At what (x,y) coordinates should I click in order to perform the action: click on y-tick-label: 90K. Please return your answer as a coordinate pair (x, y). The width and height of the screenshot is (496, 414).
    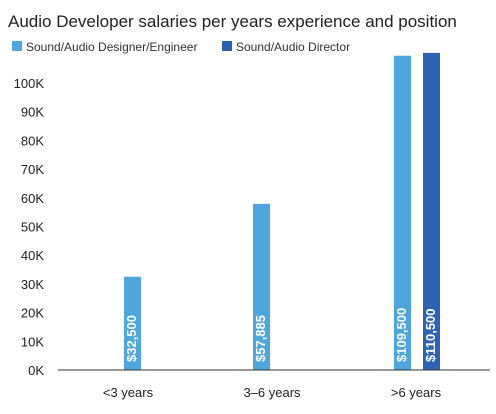
    Looking at the image, I should click on (32, 112).